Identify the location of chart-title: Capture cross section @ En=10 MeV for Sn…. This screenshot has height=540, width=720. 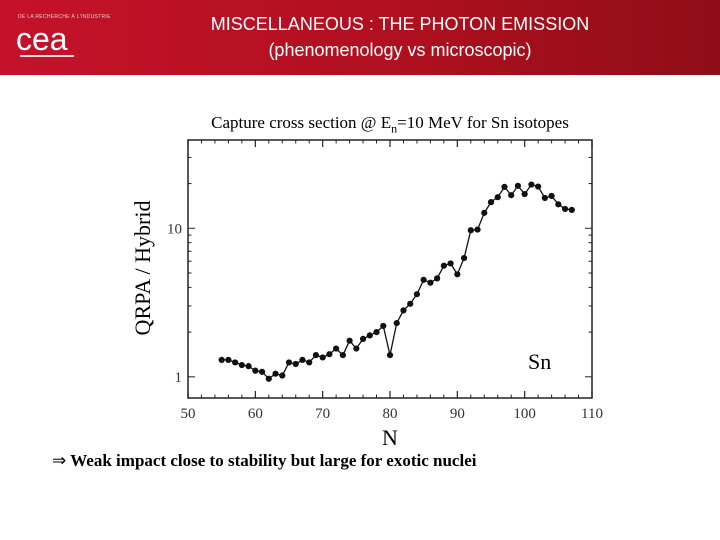
(390, 124).